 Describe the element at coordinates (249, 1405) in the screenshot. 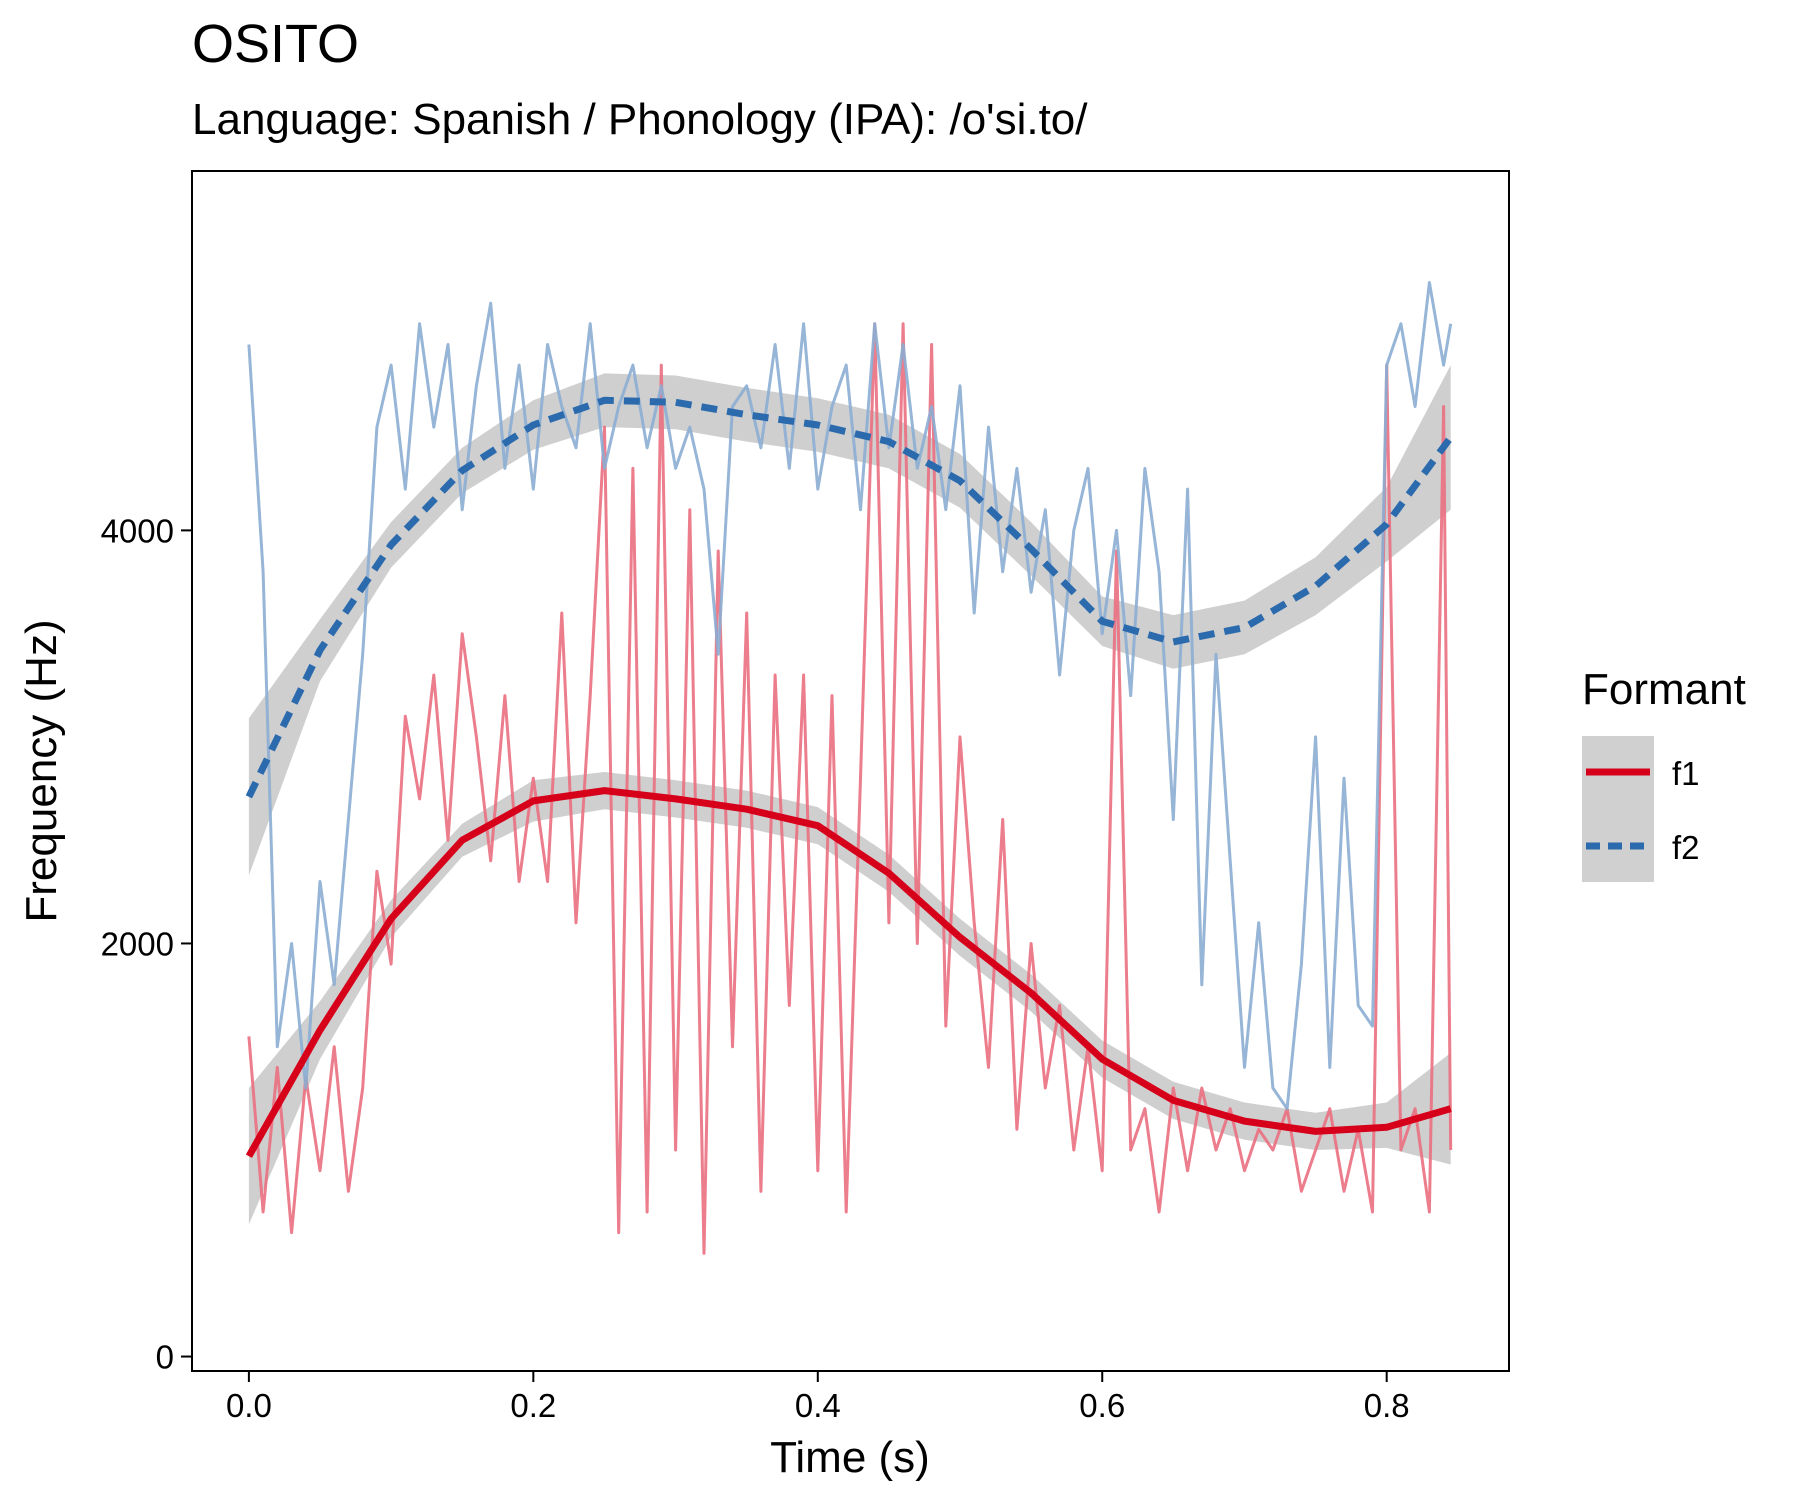

I see `x-tick-label: 0.0` at that location.